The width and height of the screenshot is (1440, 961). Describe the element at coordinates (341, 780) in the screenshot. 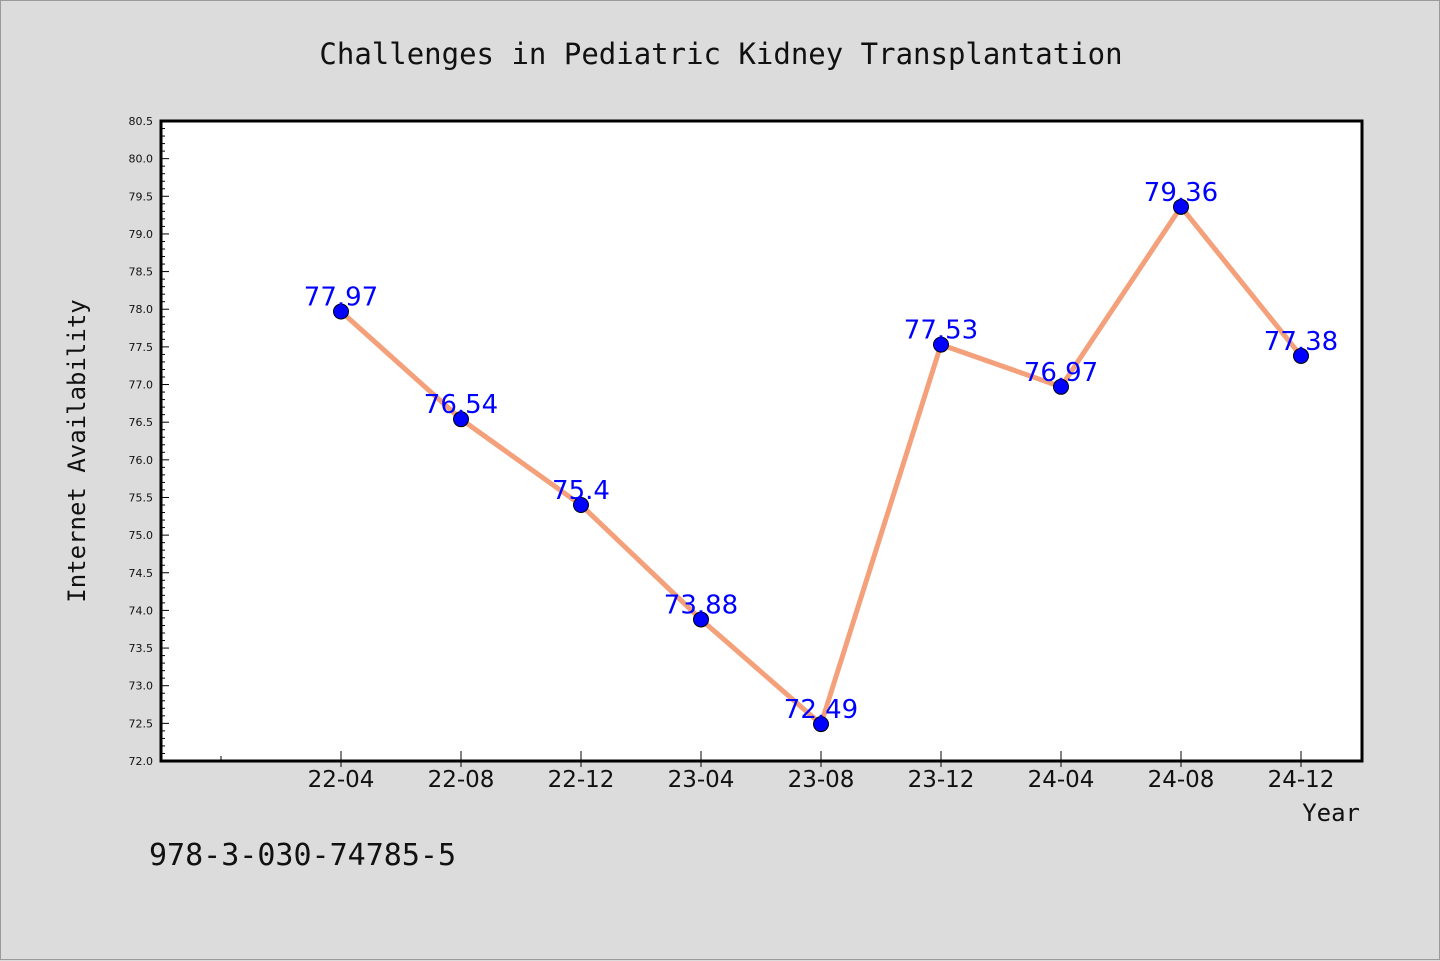

I see `x-tick-label: 22-04` at that location.